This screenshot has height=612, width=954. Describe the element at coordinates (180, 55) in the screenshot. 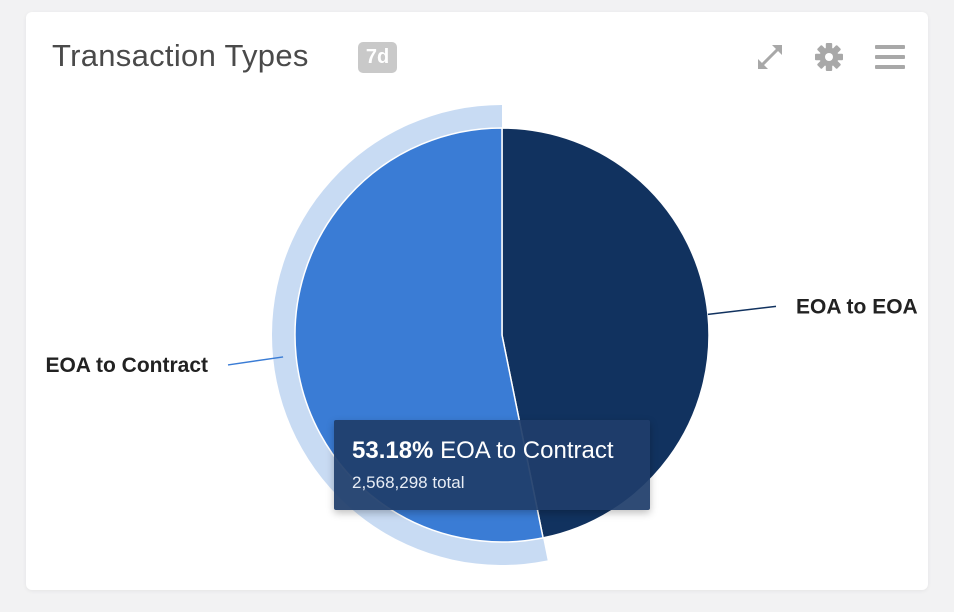

I see `chart-title: Transaction Types` at that location.